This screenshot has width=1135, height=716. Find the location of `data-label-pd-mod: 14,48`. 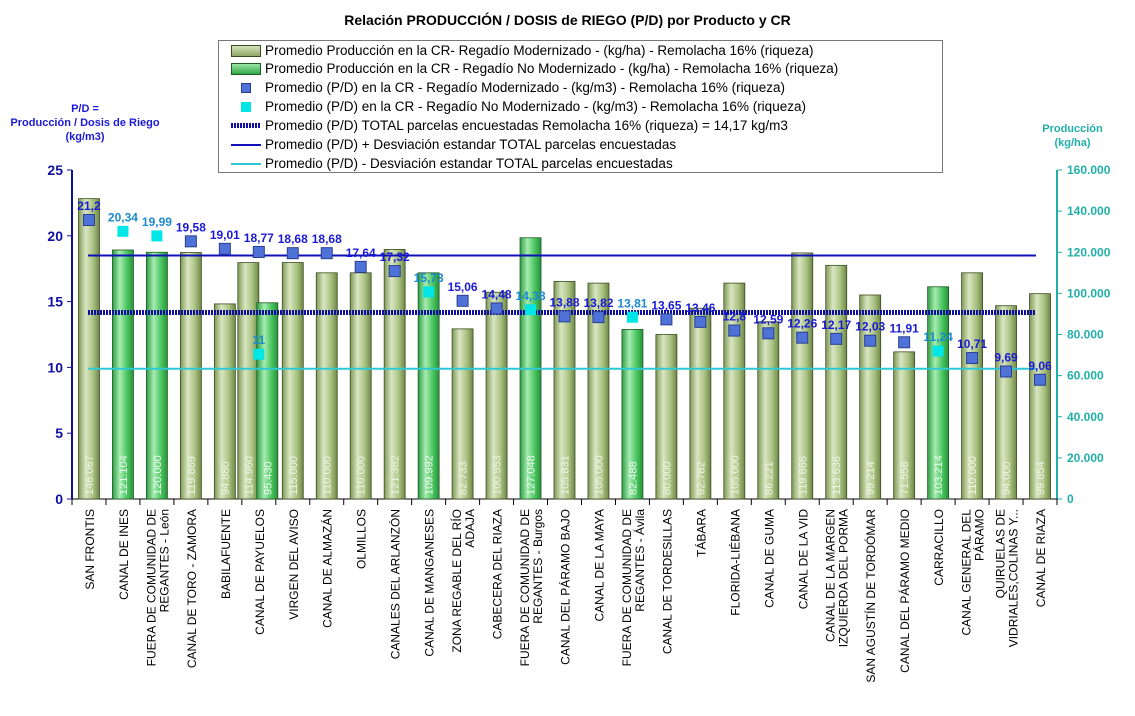

data-label-pd-mod: 14,48 is located at coordinates (497, 294).